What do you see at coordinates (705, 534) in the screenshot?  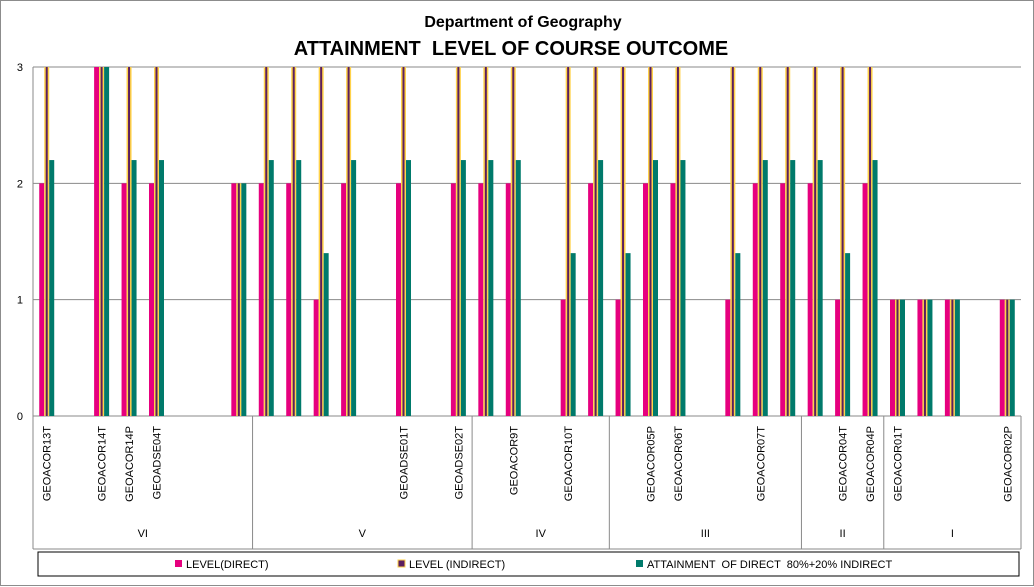 I see `group-label: III` at bounding box center [705, 534].